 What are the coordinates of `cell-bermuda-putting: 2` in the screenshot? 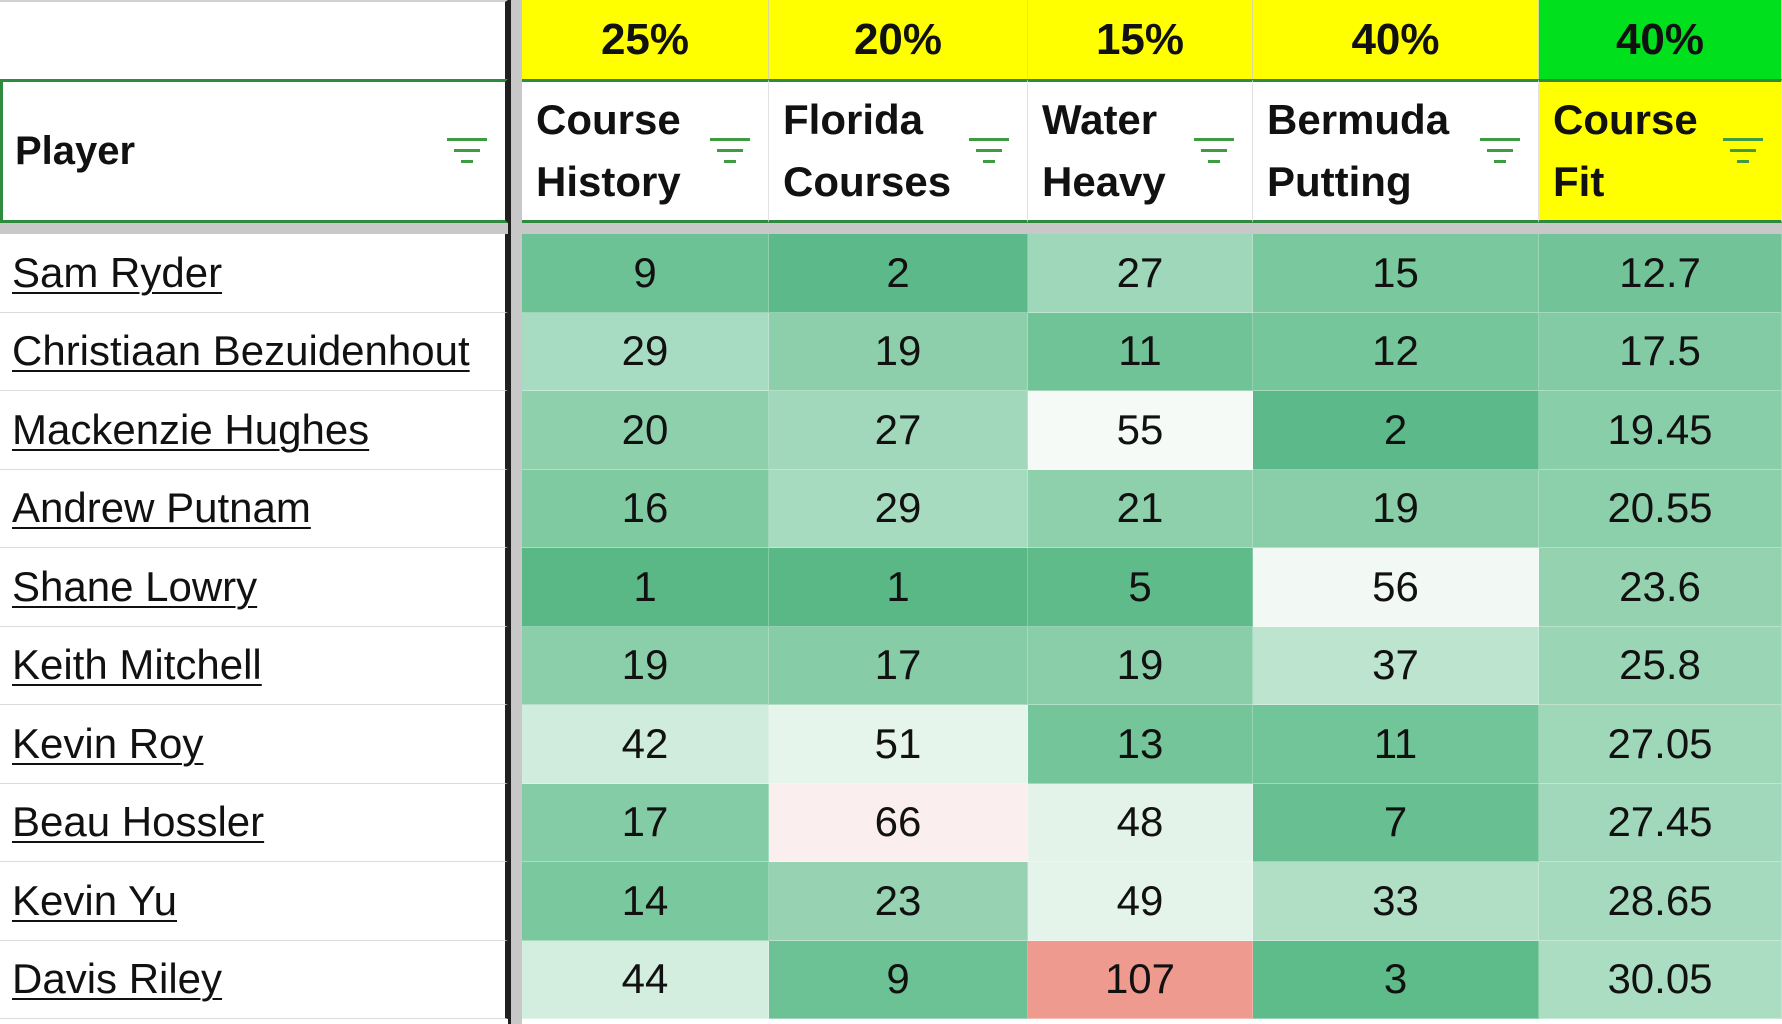 It's located at (1396, 430).